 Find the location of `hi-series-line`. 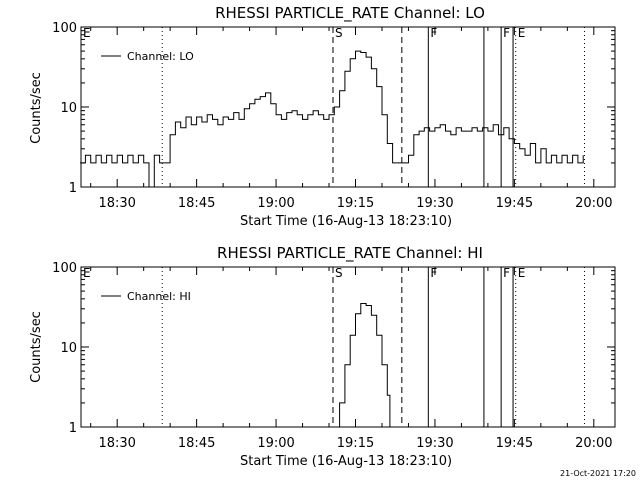

hi-series-line is located at coordinates (362, 365).